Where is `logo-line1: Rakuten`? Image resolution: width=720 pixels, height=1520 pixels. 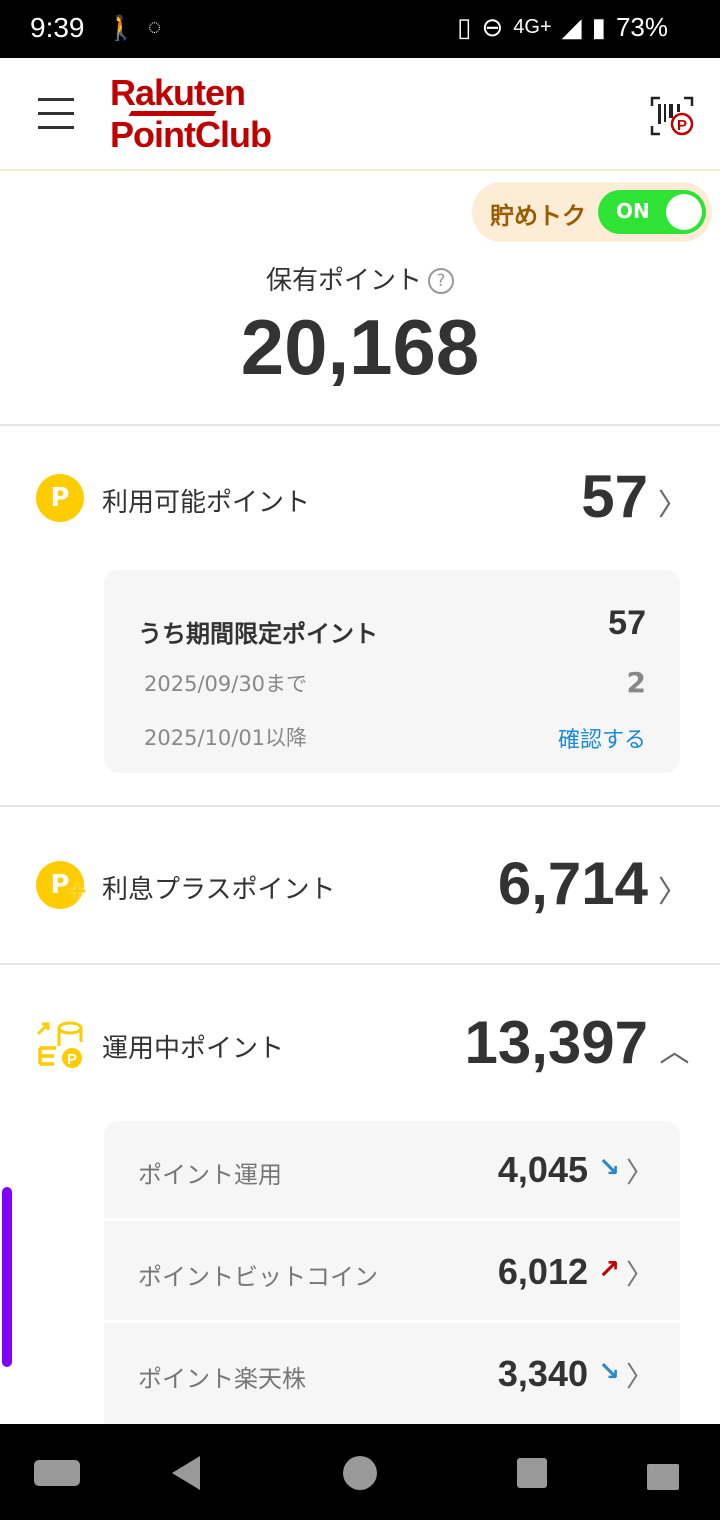
logo-line1: Rakuten is located at coordinates (178, 92).